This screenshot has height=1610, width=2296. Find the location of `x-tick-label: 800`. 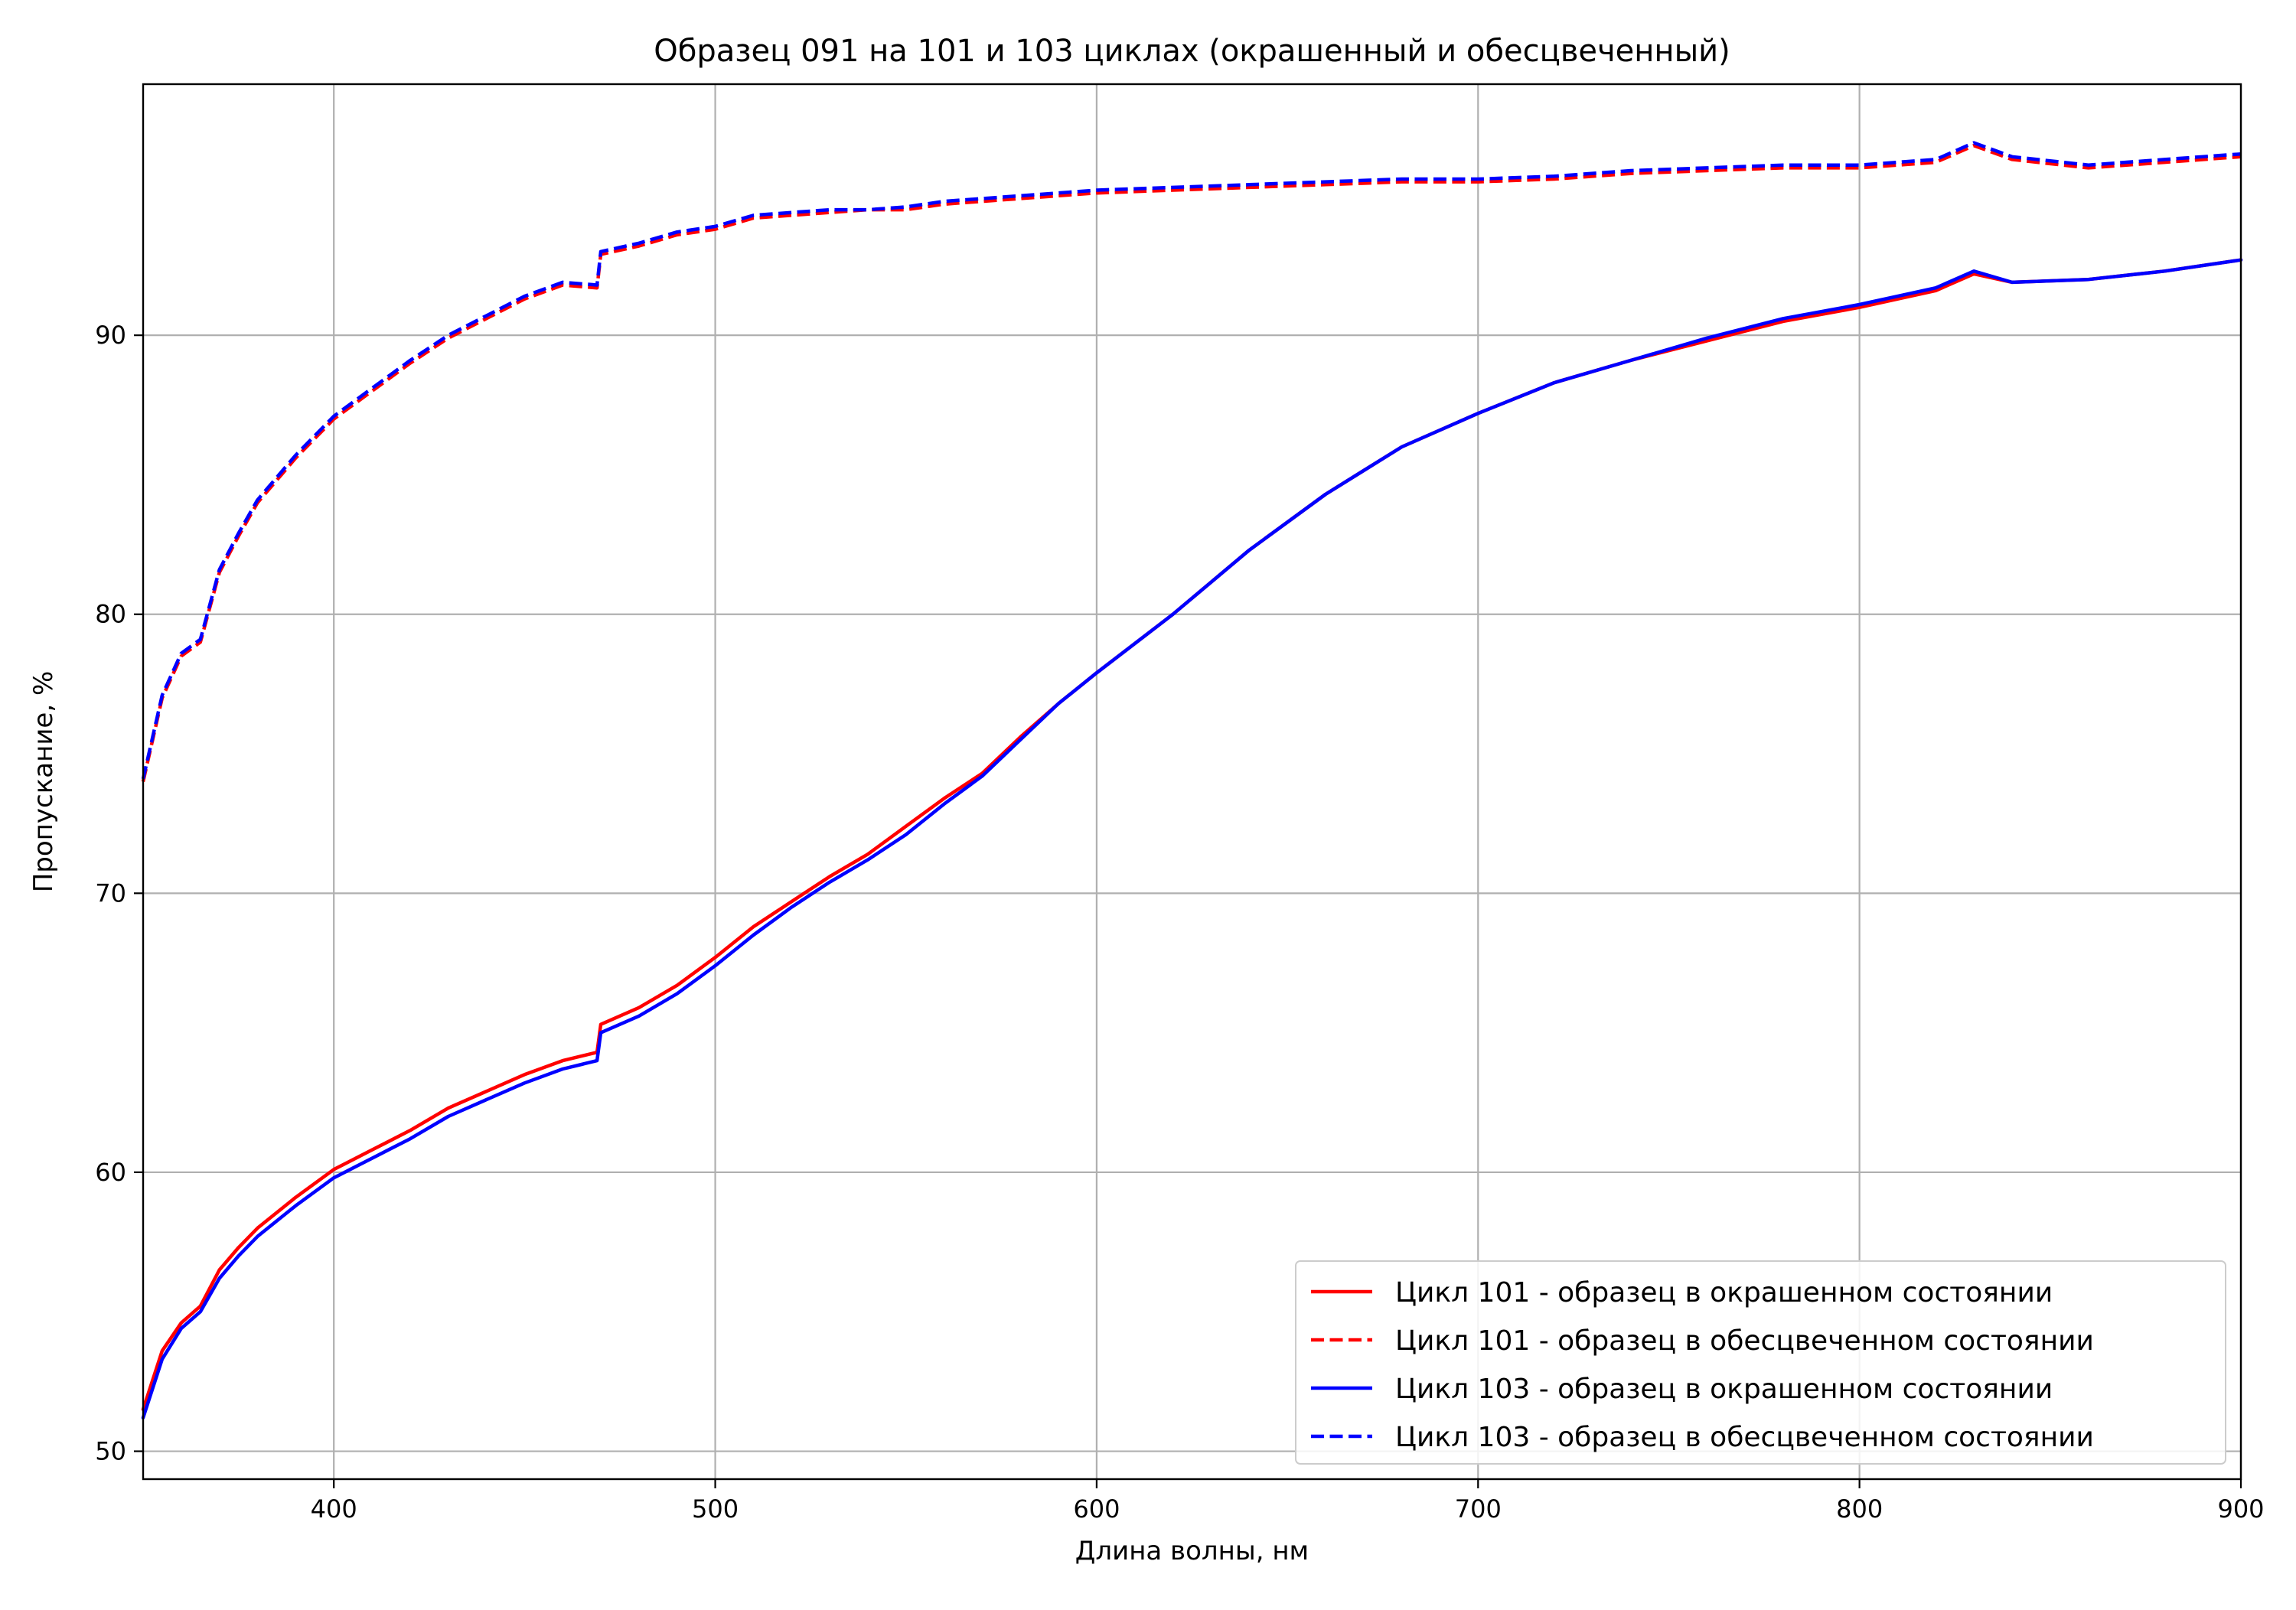

x-tick-label: 800 is located at coordinates (1859, 1509).